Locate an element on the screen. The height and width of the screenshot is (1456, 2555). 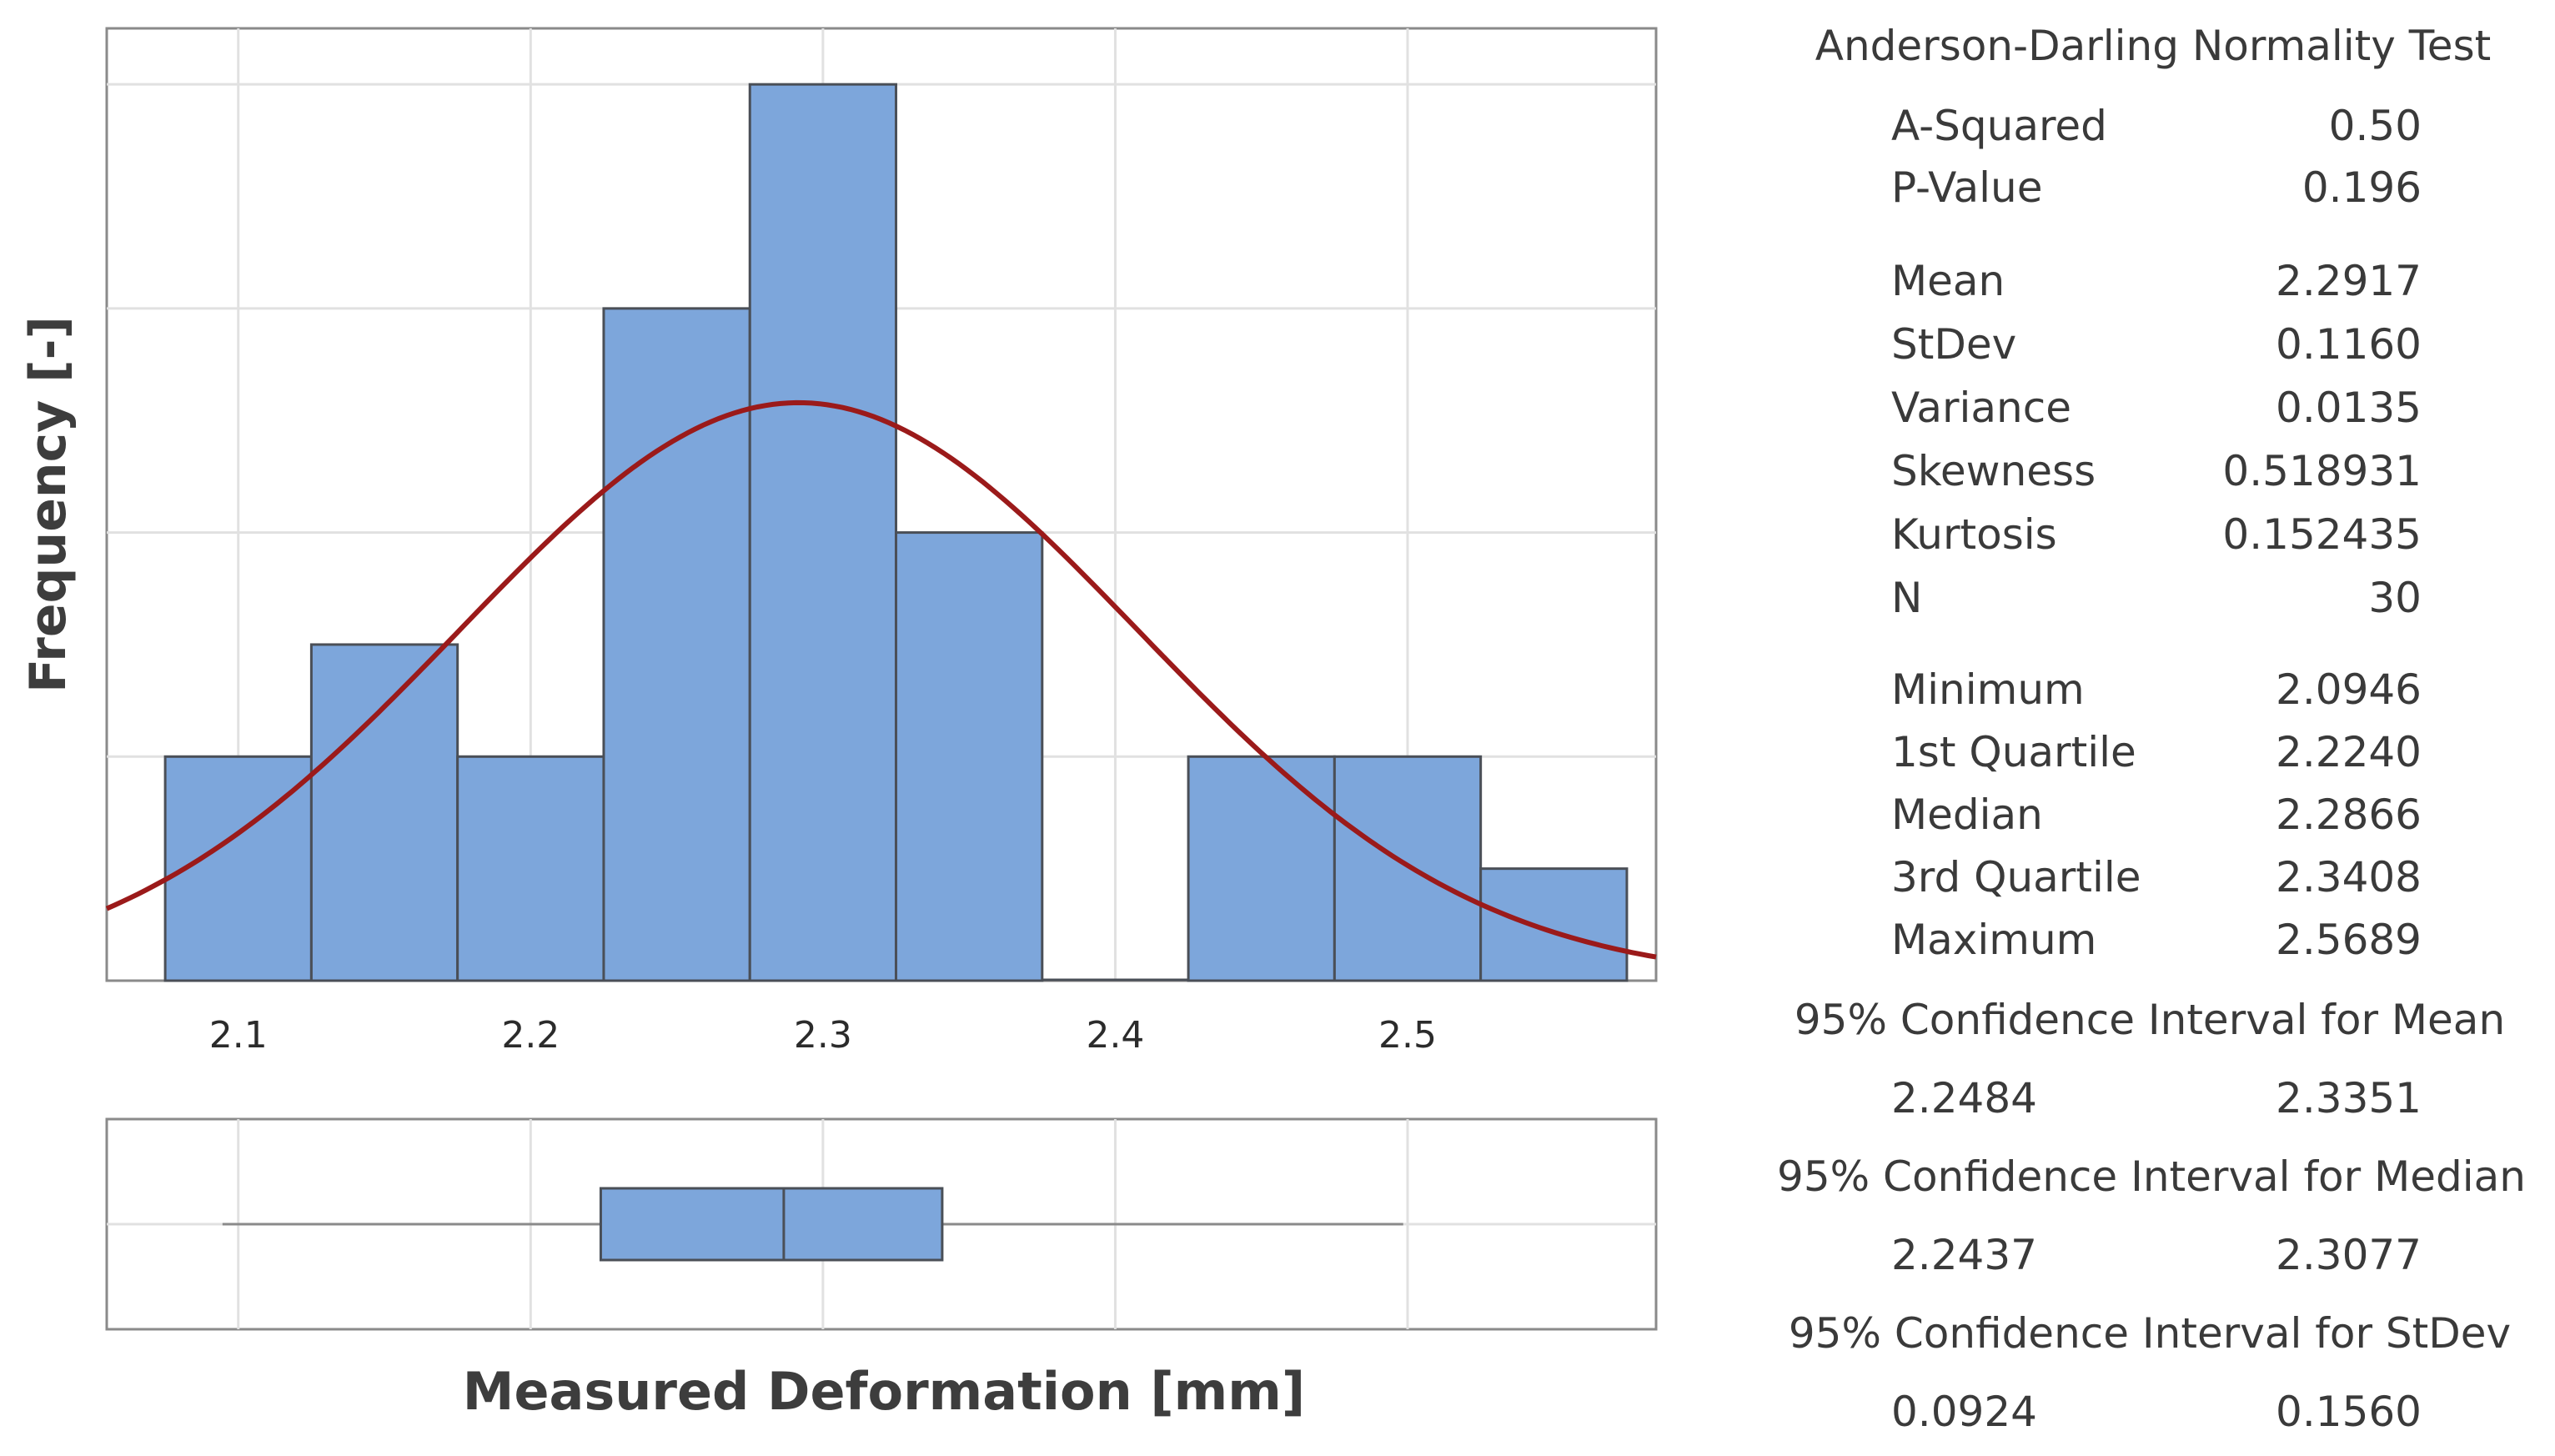
x-tick-label-2.2: 2.2 is located at coordinates (531, 1035).